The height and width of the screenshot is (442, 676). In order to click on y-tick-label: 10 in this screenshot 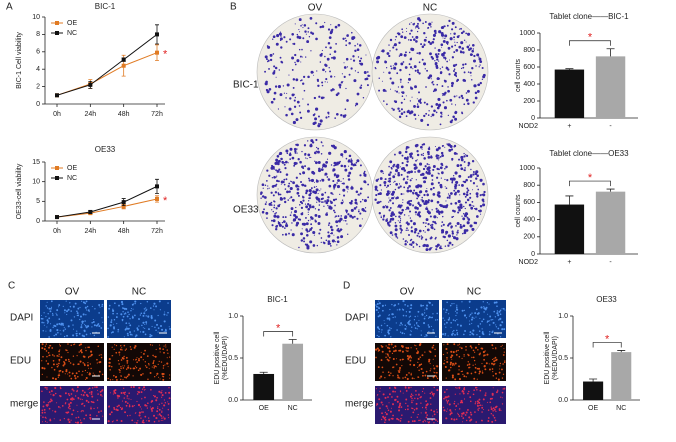, I will do `click(36, 182)`.